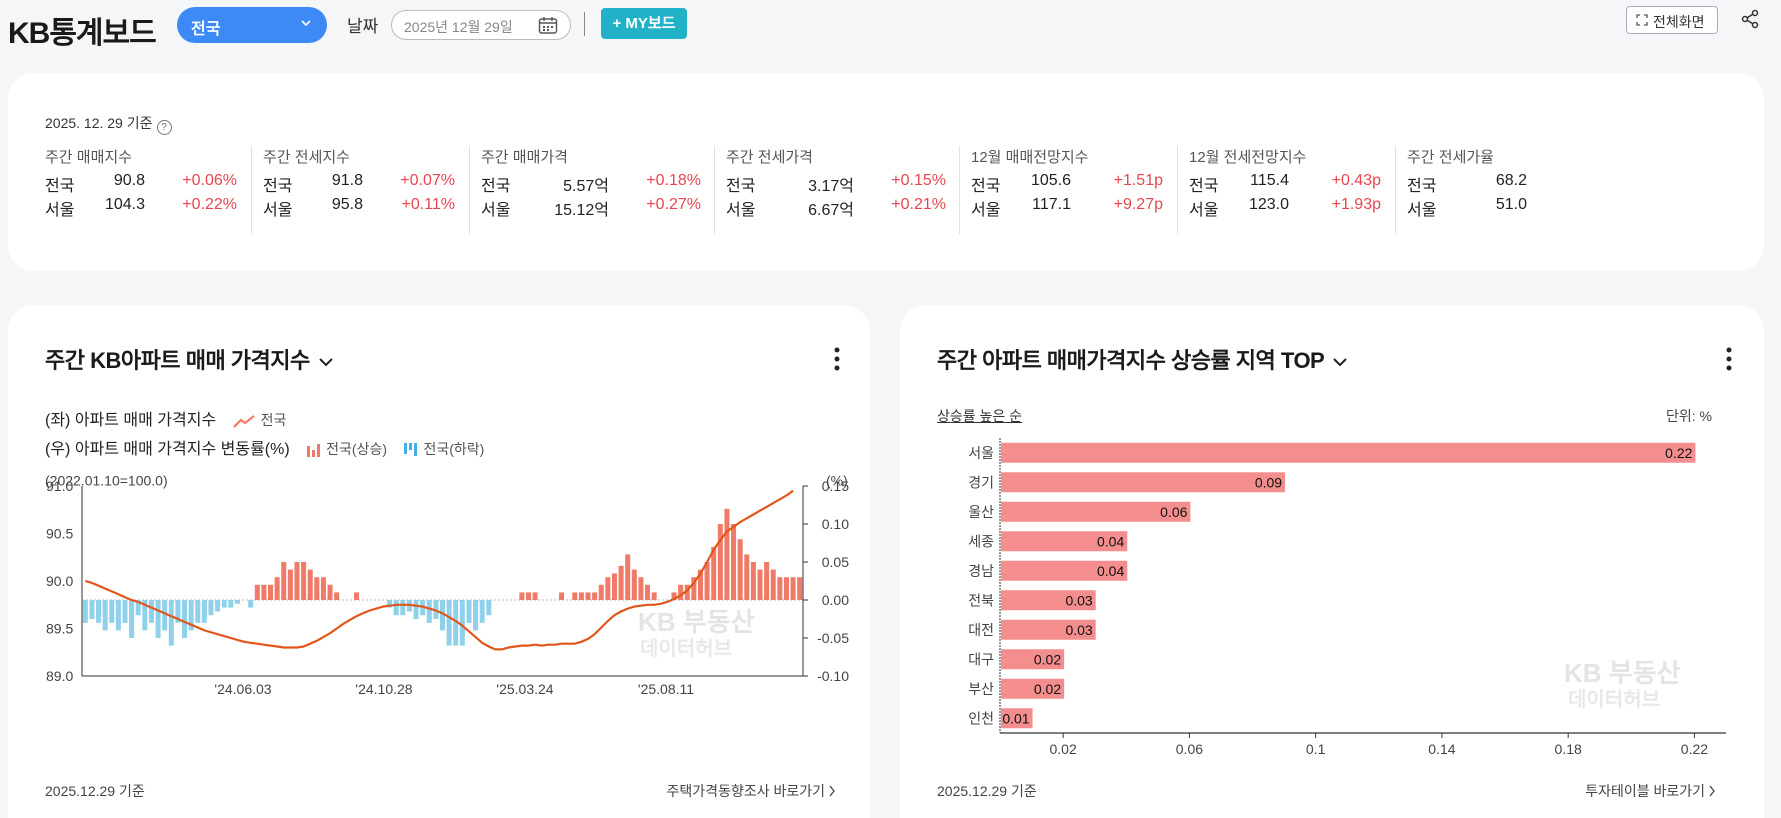 The image size is (1781, 818). Describe the element at coordinates (443, 449) in the screenshot. I see `legend-down-item: 전국(하락)` at that location.